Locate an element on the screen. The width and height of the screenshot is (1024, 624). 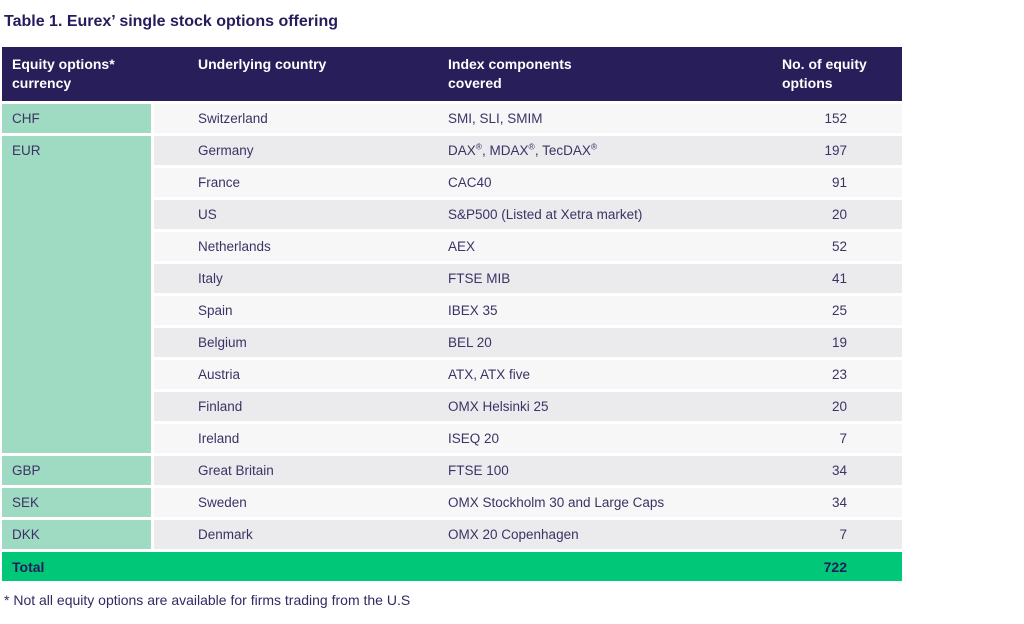
country-cell: Belgium is located at coordinates (301, 342).